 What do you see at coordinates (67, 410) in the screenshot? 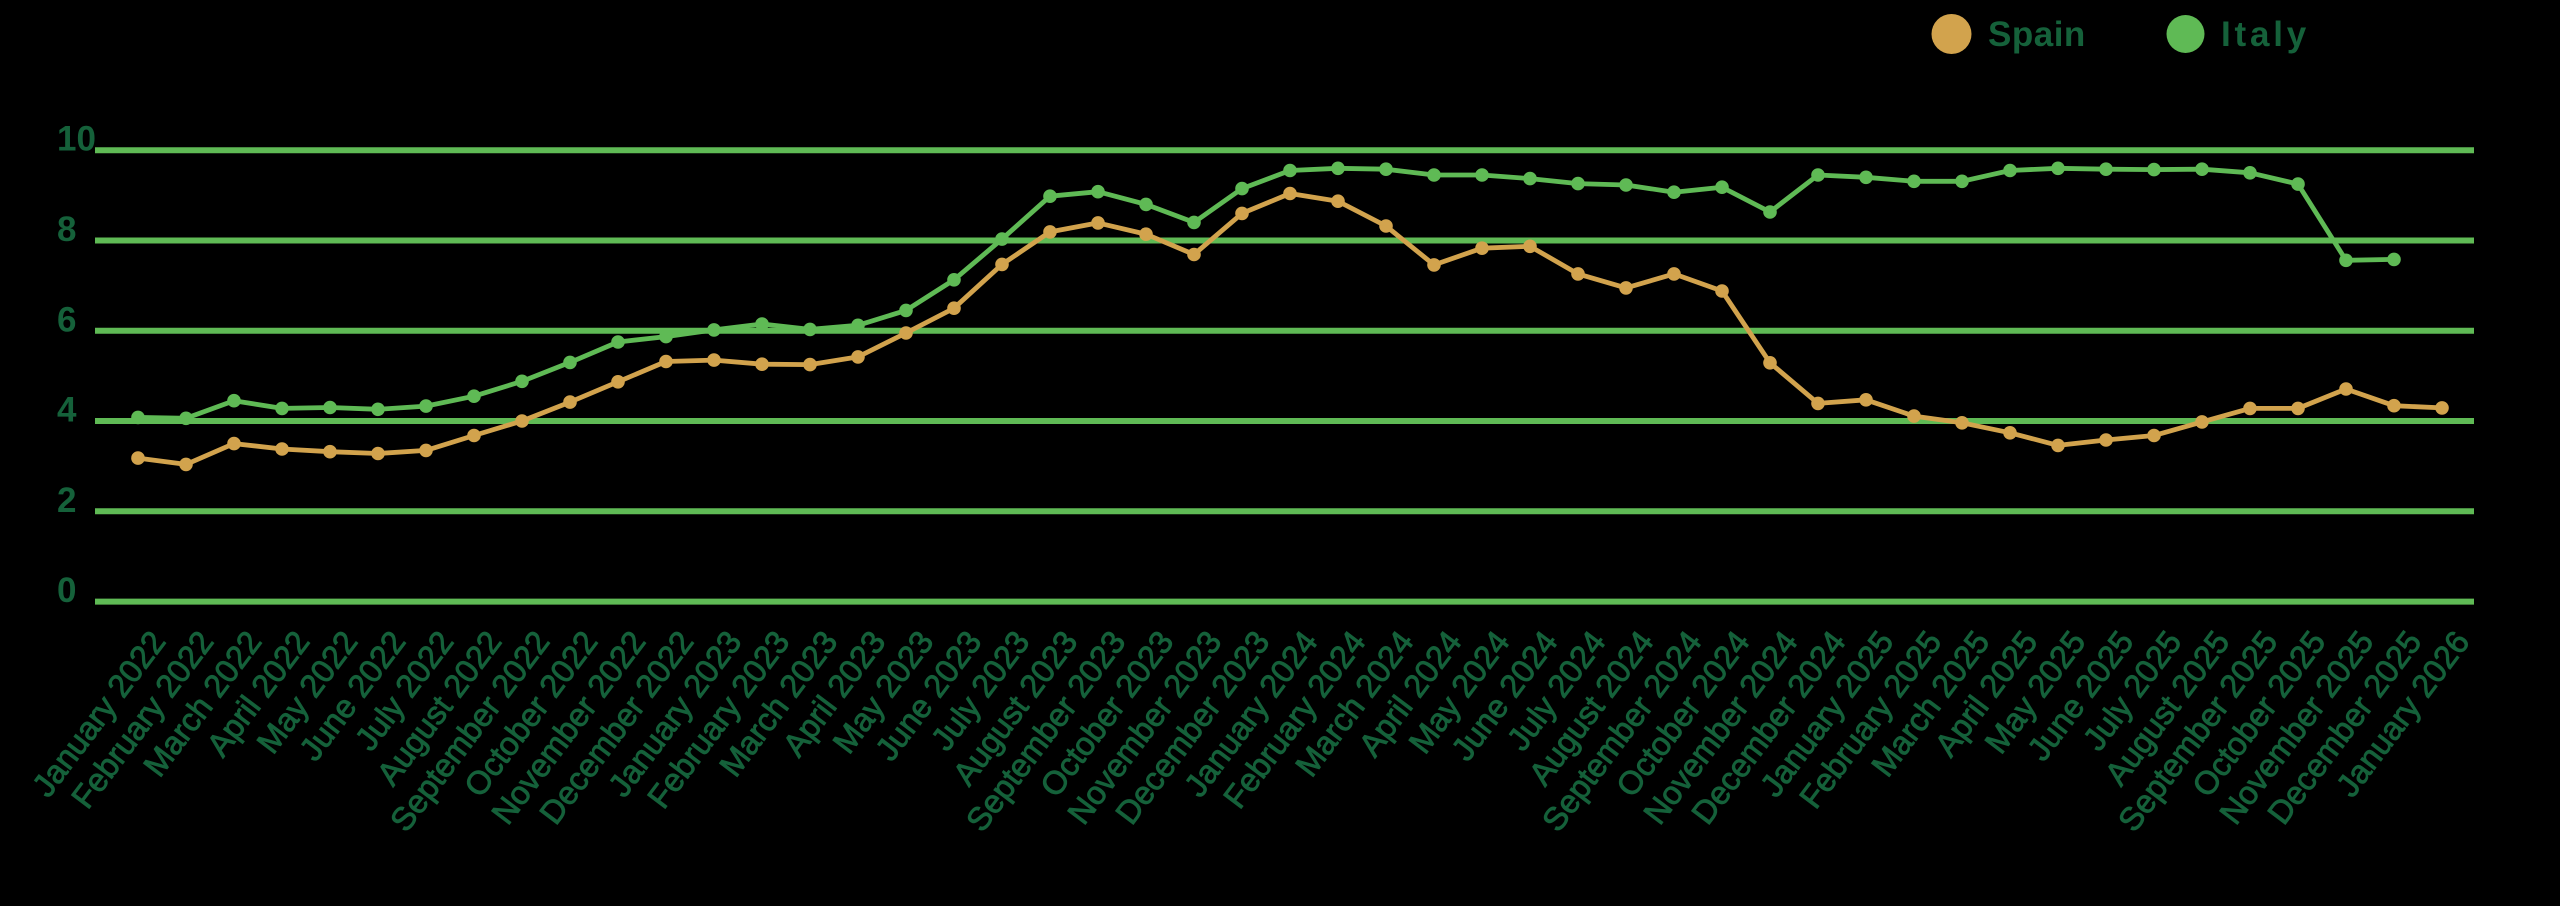
I see `svg-text: 4` at bounding box center [67, 410].